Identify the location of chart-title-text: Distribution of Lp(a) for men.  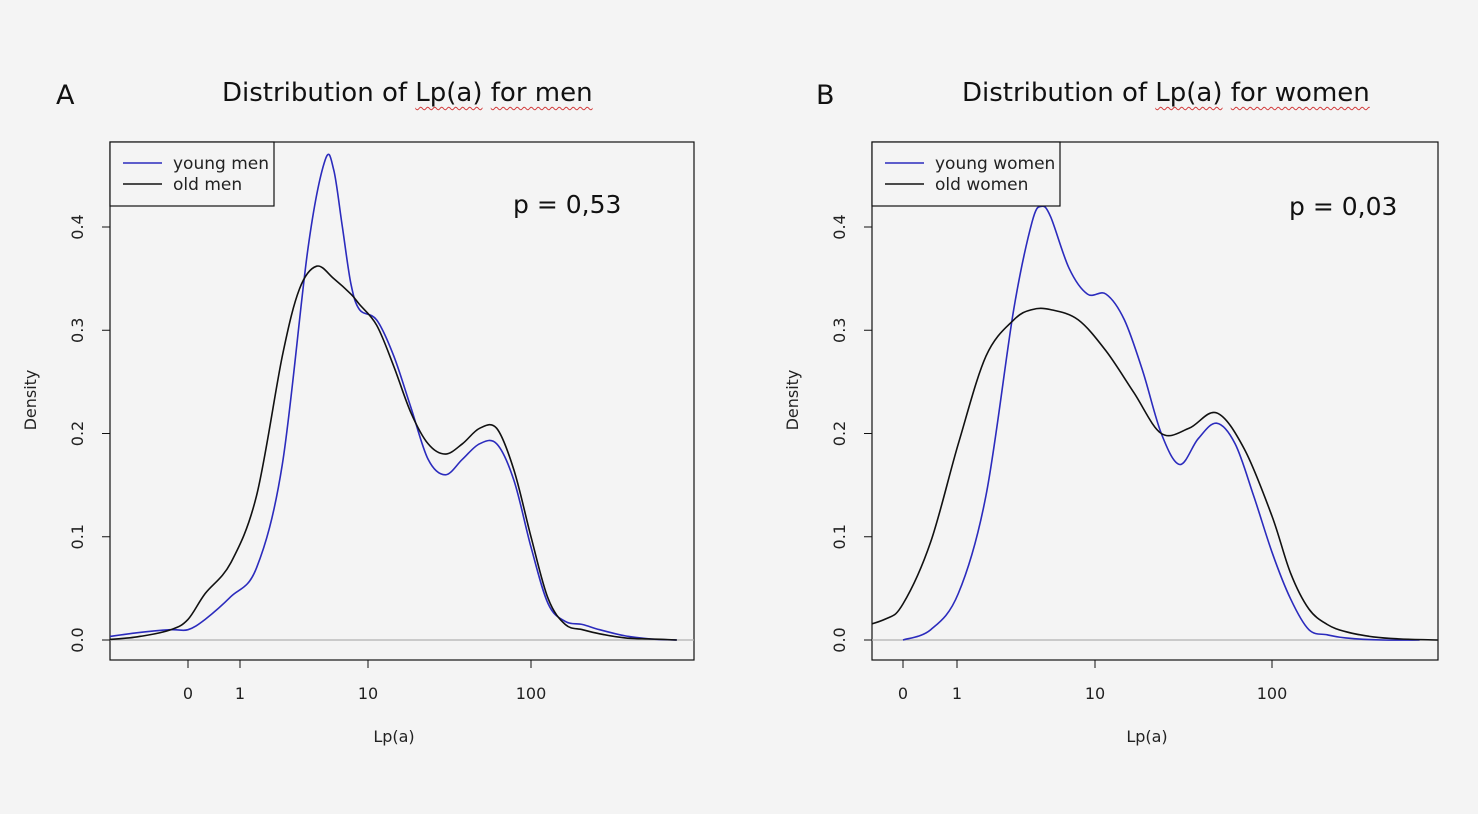
(407, 93).